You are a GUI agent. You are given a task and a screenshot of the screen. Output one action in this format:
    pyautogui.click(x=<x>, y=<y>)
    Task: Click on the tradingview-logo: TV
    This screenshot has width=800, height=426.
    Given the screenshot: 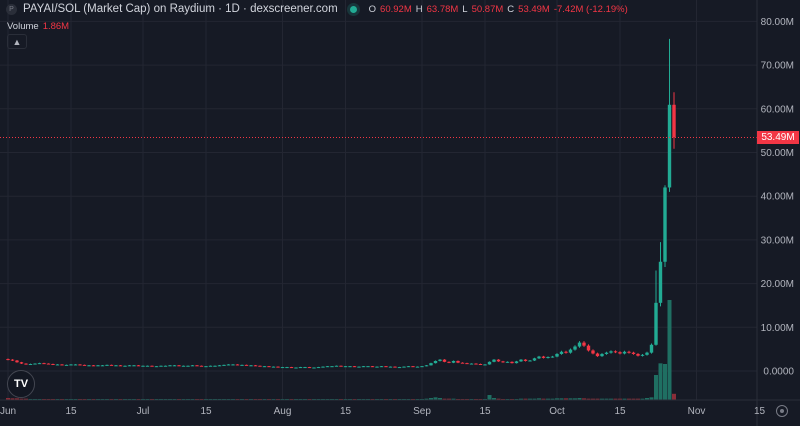 What is the action you would take?
    pyautogui.click(x=21, y=384)
    